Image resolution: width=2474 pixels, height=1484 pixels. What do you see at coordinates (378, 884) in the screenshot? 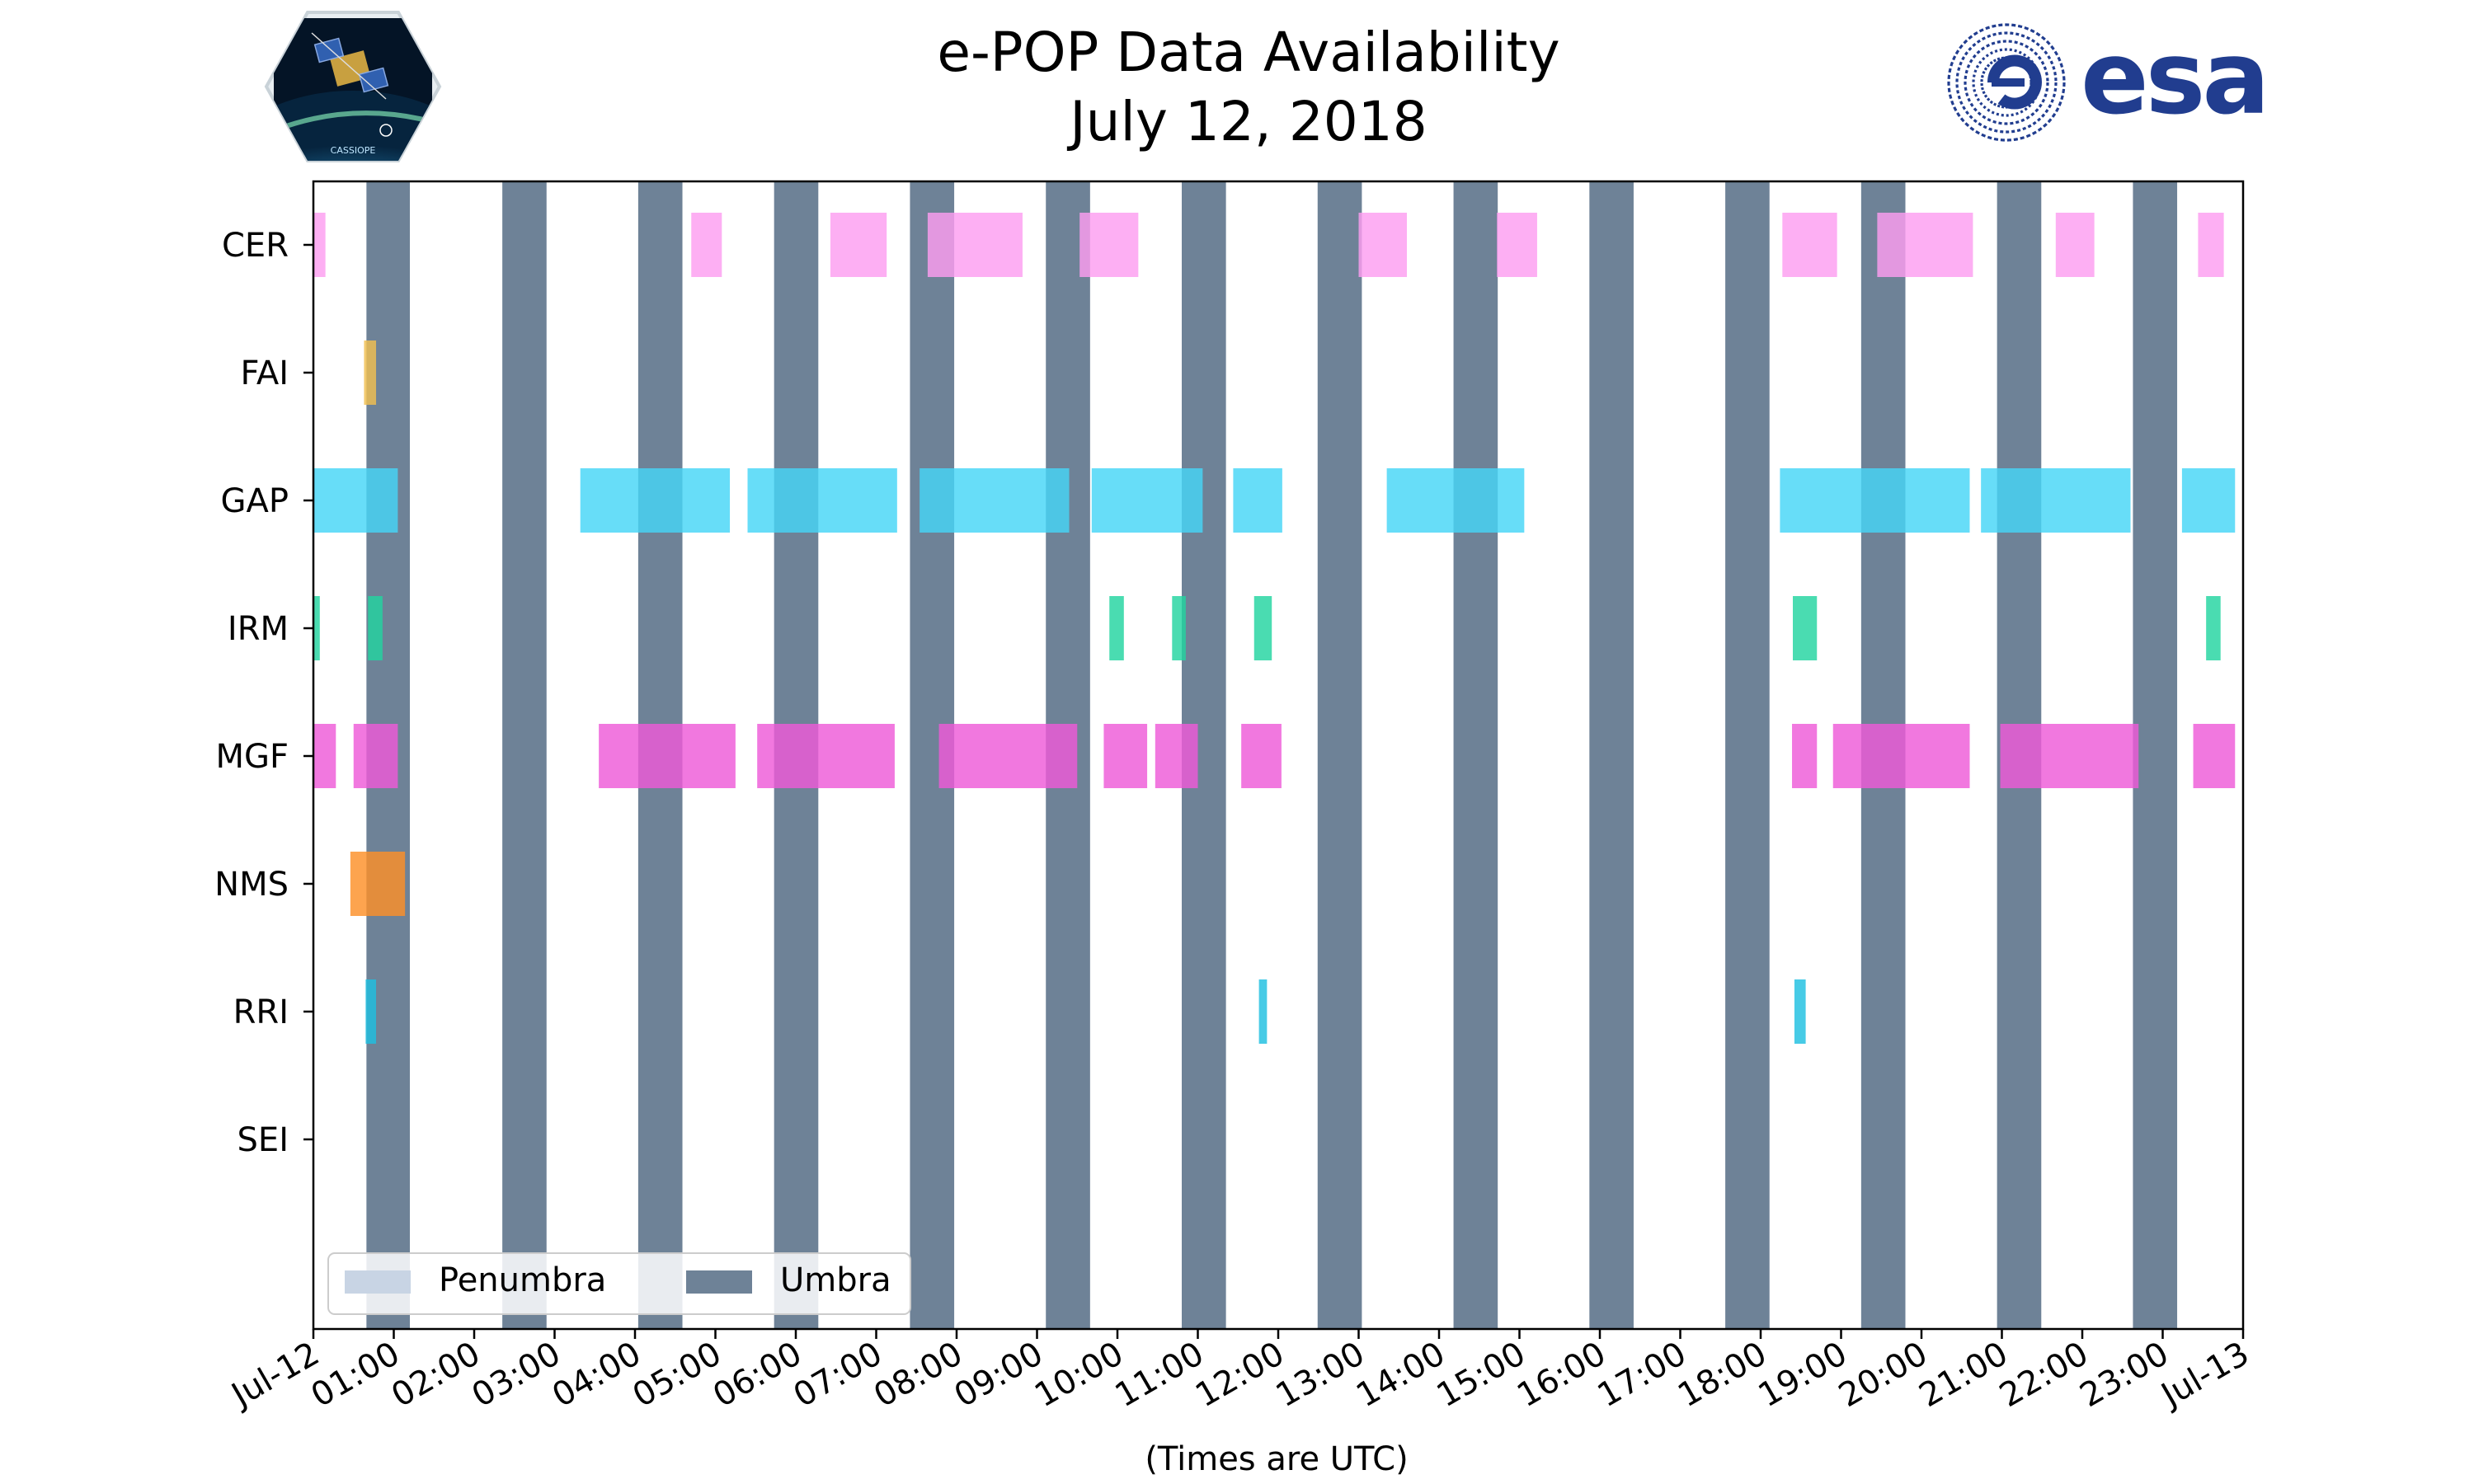
I see `data-bar-nms` at bounding box center [378, 884].